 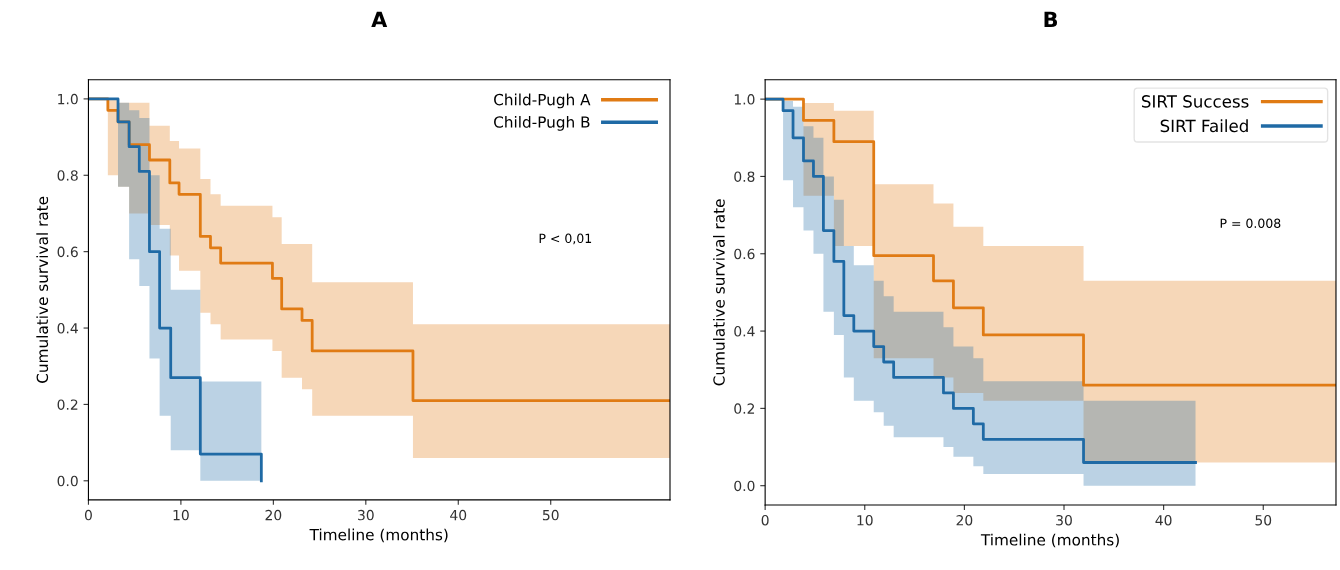 What do you see at coordinates (1195, 101) in the screenshot?
I see `legend-label: SIRT Success` at bounding box center [1195, 101].